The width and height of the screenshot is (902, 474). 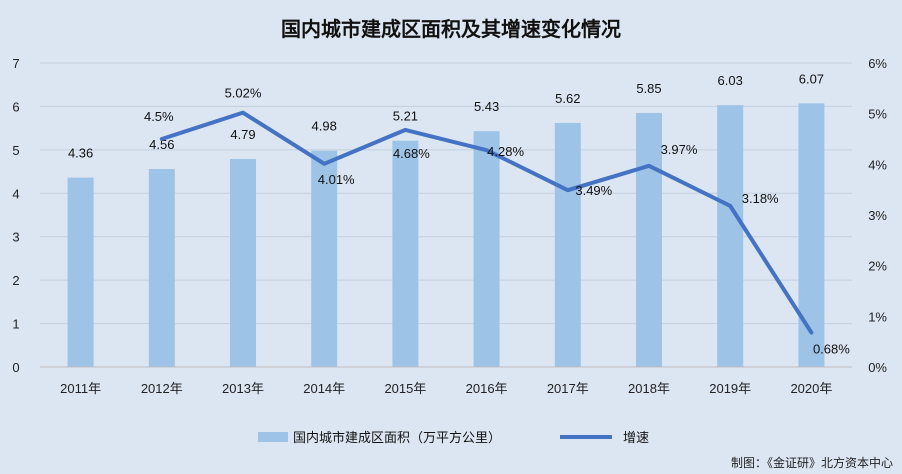 I want to click on y-axis-left: 0 1 2 3 4 5 6 7, so click(x=15, y=215).